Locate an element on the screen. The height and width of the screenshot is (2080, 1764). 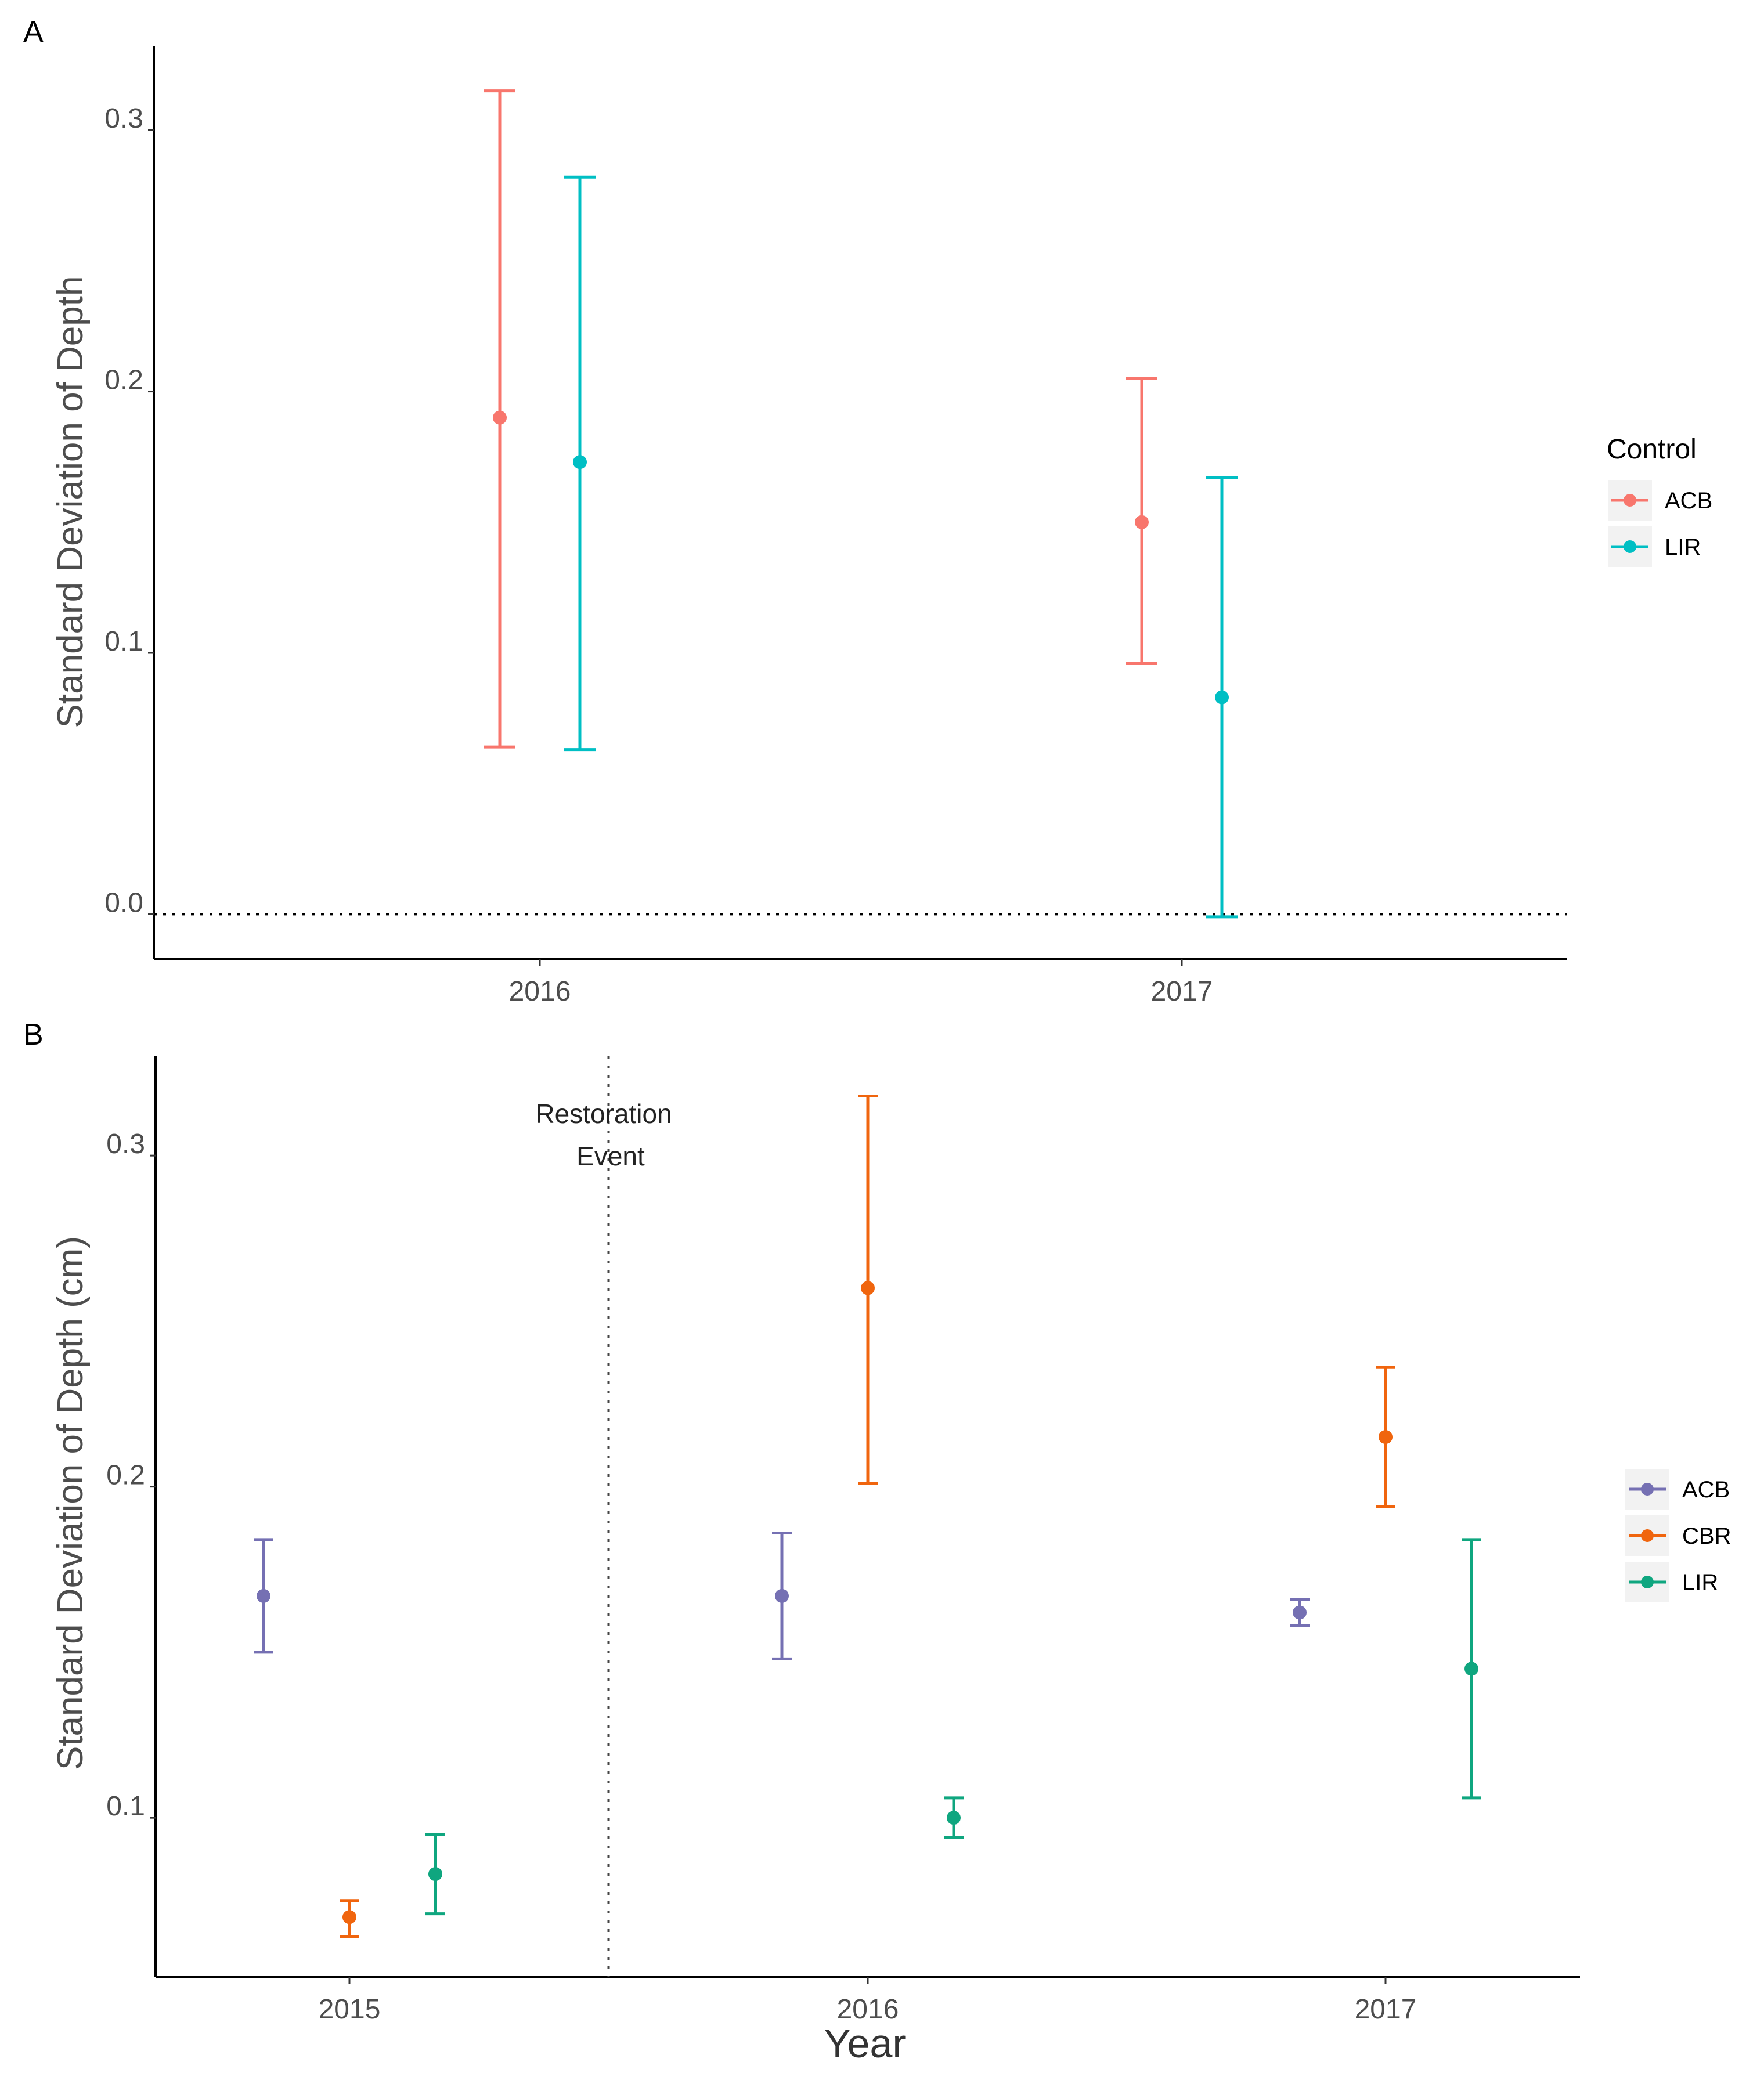
panel-b-legend: ACB CBR LIR is located at coordinates (1678, 1535).